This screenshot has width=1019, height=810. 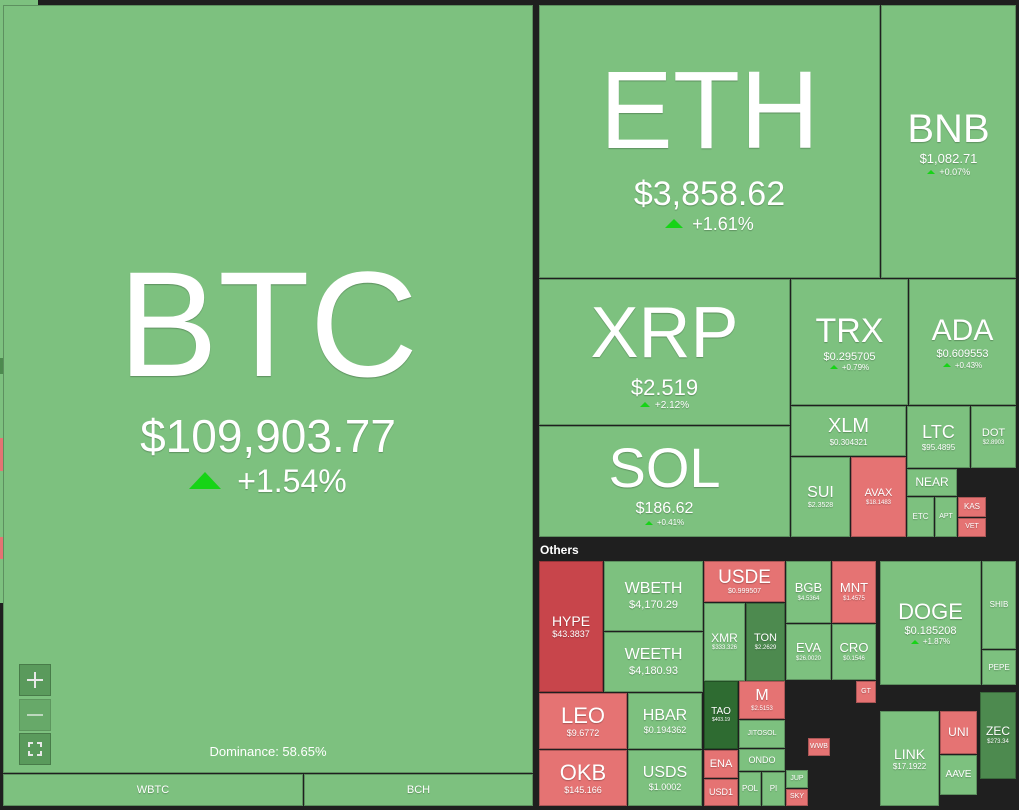 I want to click on tile: SKY, so click(x=797, y=797).